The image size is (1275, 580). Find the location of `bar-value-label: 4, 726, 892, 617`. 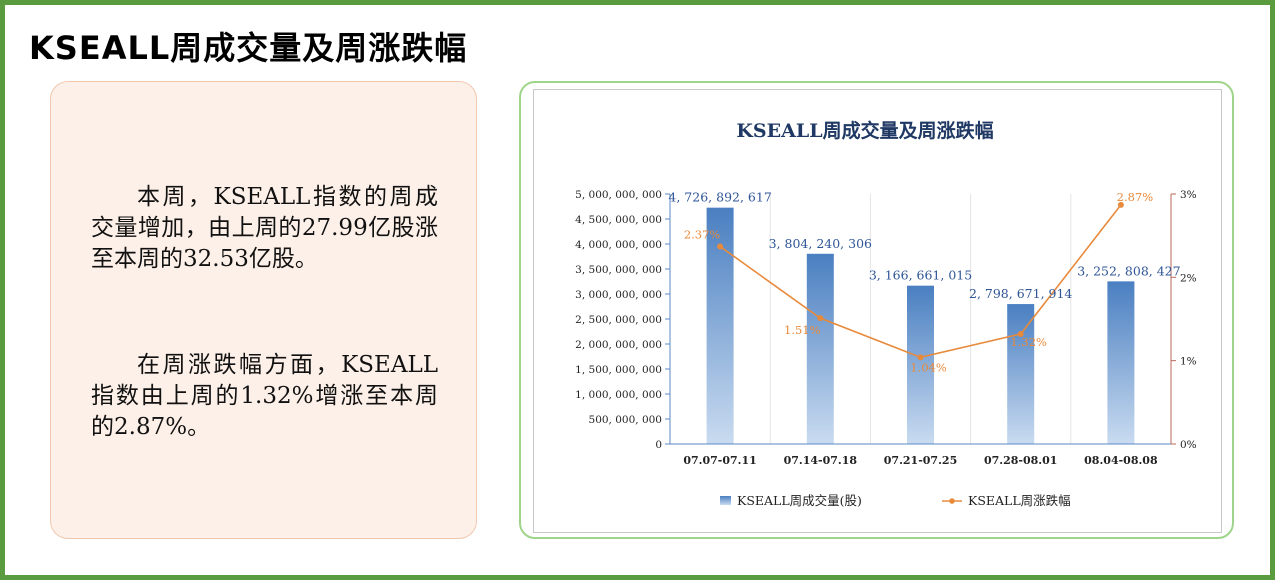

bar-value-label: 4, 726, 892, 617 is located at coordinates (719, 197).